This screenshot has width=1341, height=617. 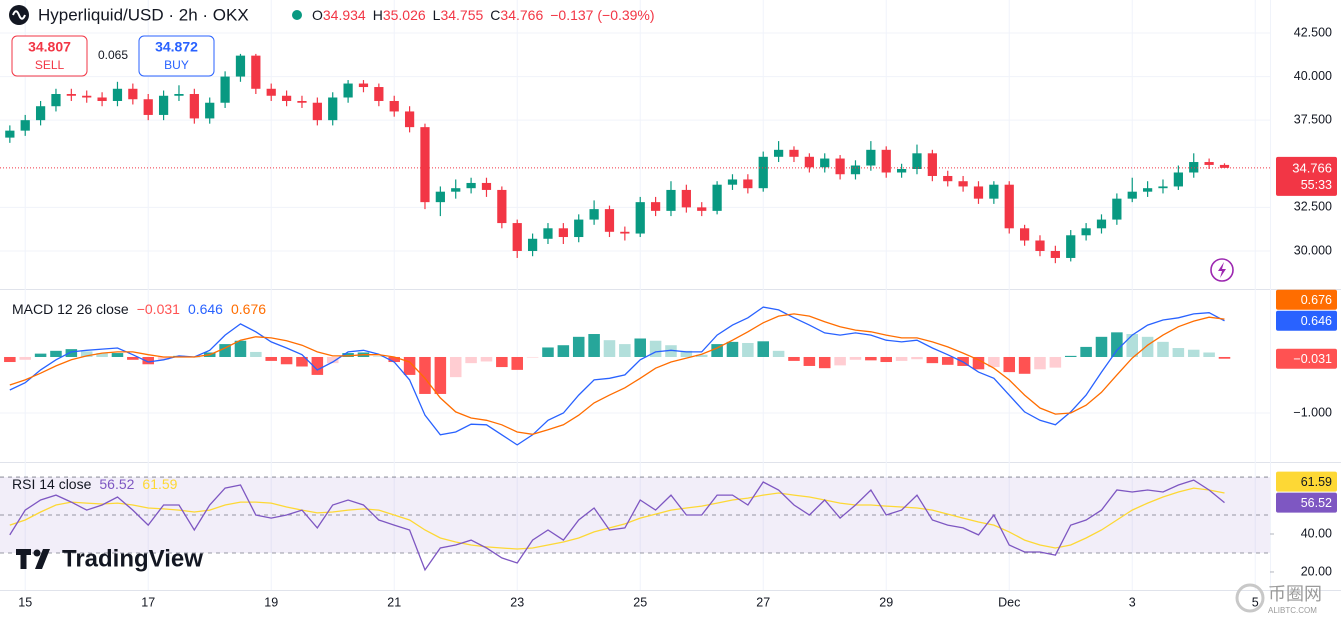 I want to click on buy-box, so click(x=176, y=56).